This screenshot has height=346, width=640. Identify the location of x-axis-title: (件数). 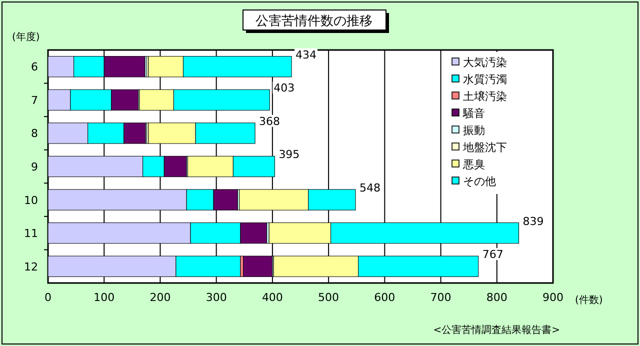
(589, 300).